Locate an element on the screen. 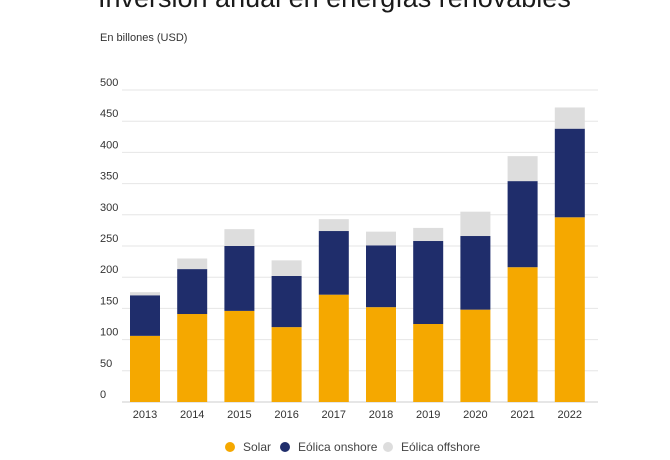  bar-2013-solar is located at coordinates (145, 368).